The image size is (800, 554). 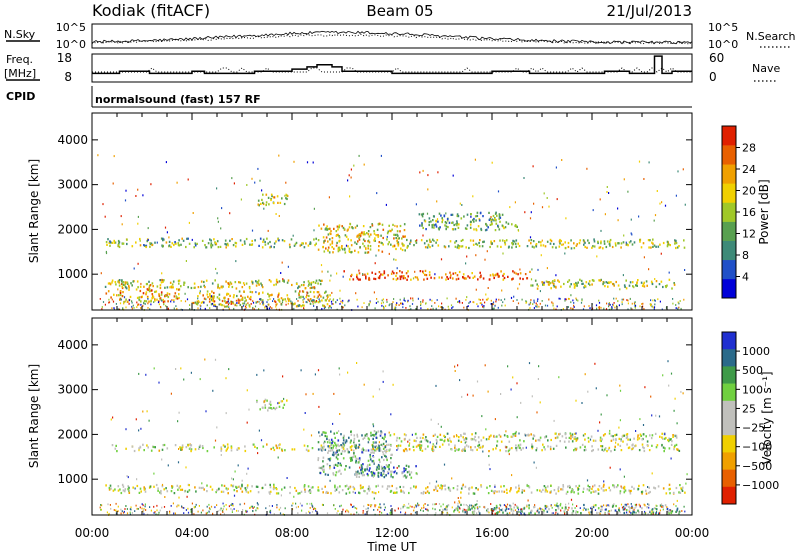 What do you see at coordinates (192, 533) in the screenshot?
I see `x-tick-label: 04:00` at bounding box center [192, 533].